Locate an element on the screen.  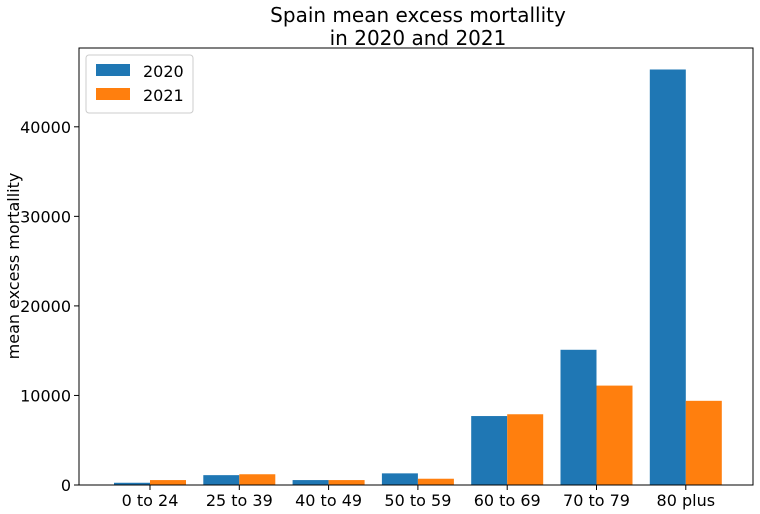
legend-label-2021: 2021 is located at coordinates (163, 95).